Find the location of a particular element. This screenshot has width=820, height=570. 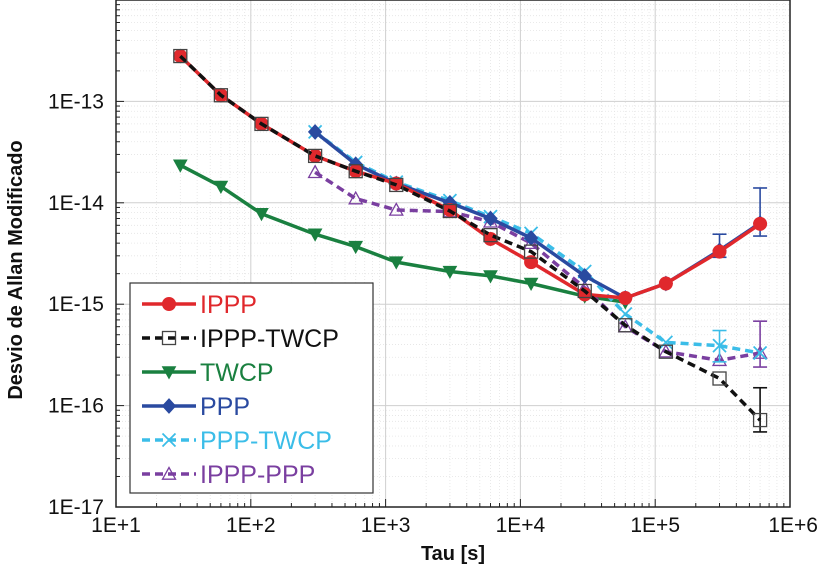

legend-item-ppp-twcp: PPP-TWCP is located at coordinates (237, 441).